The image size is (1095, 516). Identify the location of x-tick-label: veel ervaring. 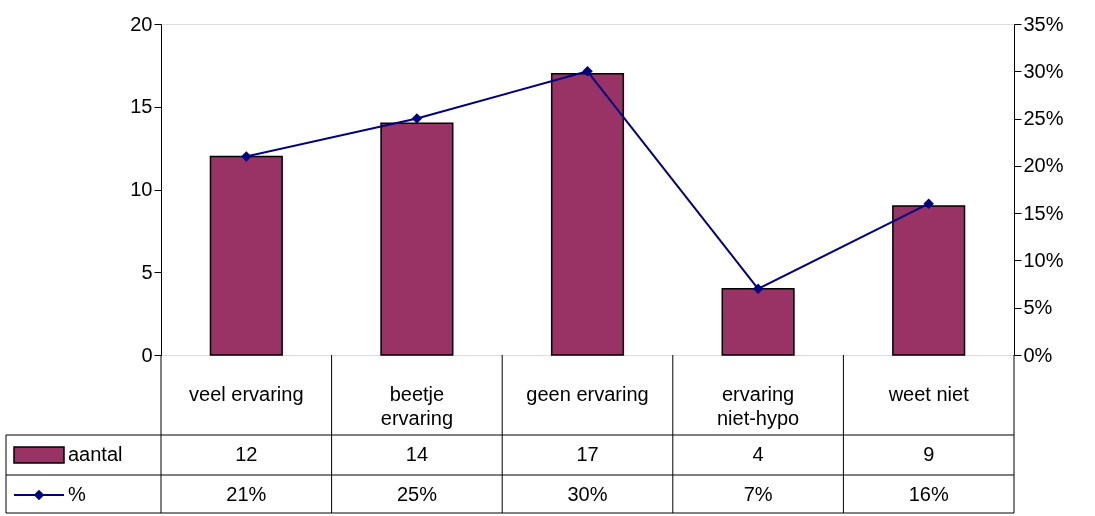
(246, 394).